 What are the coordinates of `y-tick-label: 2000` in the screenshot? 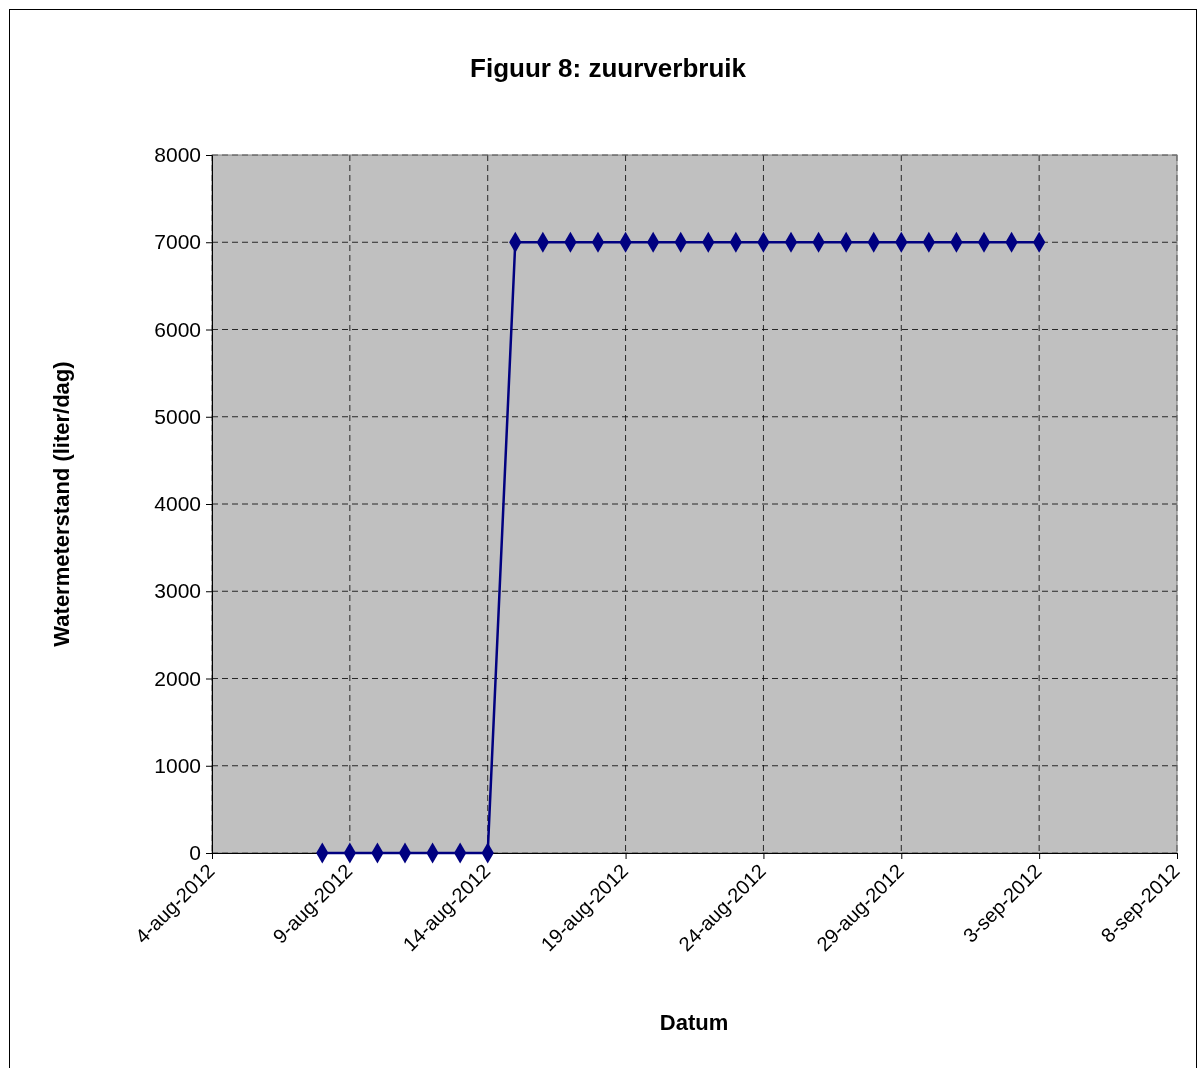 It's located at (177, 678).